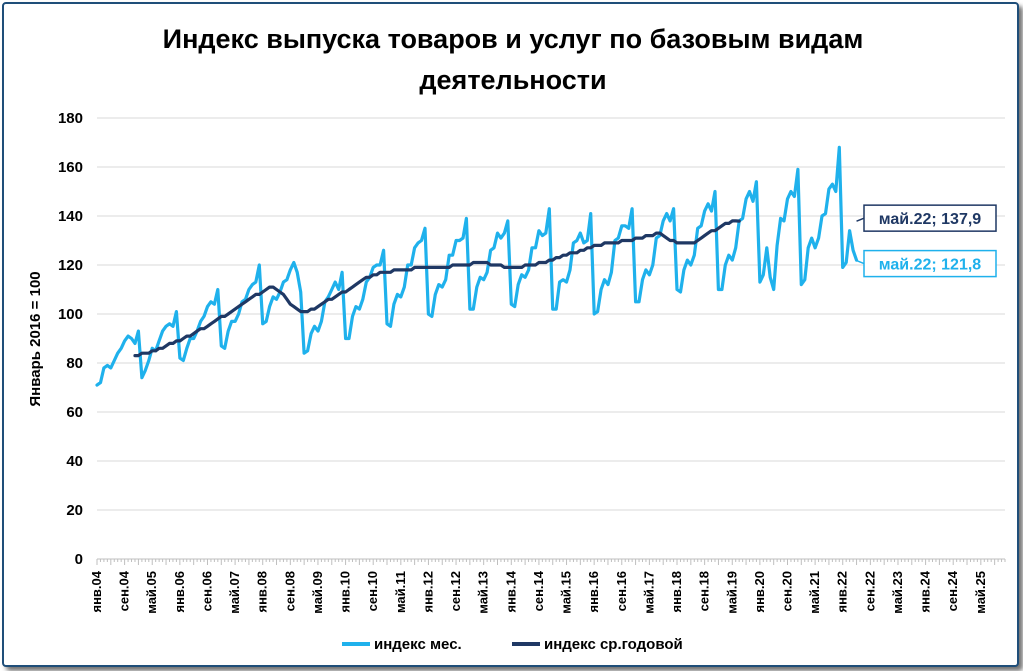 This screenshot has width=1023, height=671. Describe the element at coordinates (897, 592) in the screenshot. I see `x-tick-label: май.23` at that location.